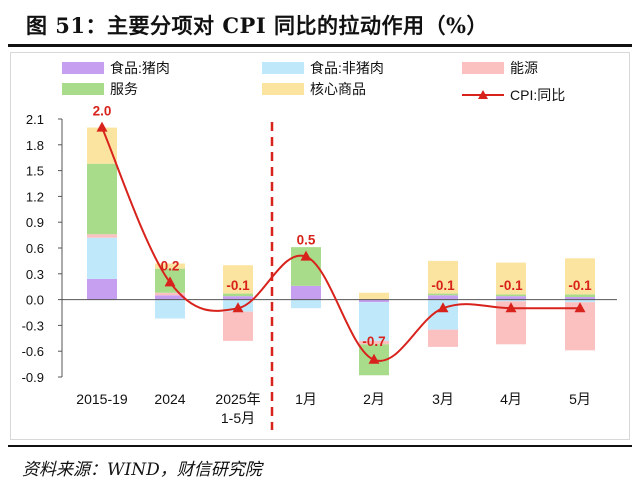  Describe the element at coordinates (537, 95) in the screenshot. I see `legend-label-cpi: CPI:同比` at that location.